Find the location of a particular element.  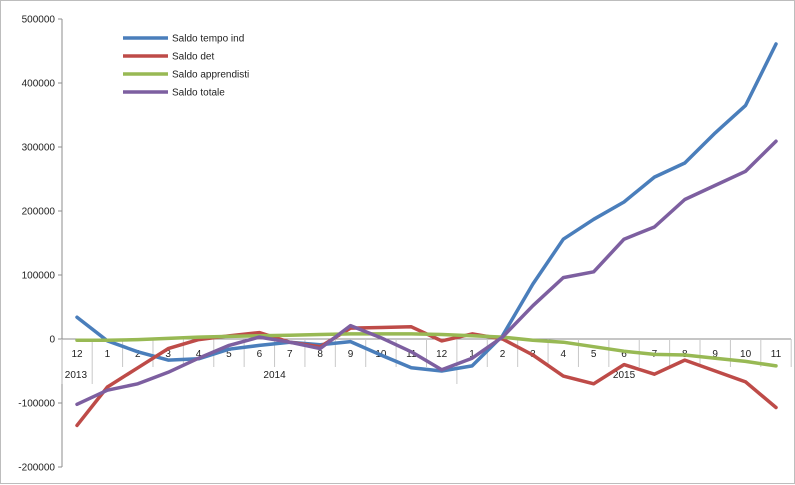

x-tick-label: 8 is located at coordinates (320, 354).